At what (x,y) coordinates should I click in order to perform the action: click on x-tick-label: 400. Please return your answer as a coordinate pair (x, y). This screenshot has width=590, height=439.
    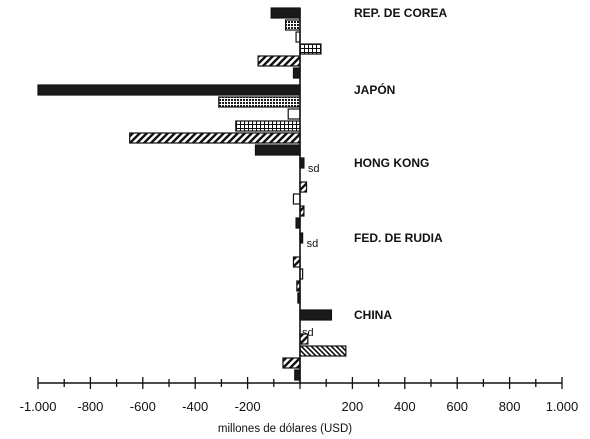
    Looking at the image, I should click on (405, 406).